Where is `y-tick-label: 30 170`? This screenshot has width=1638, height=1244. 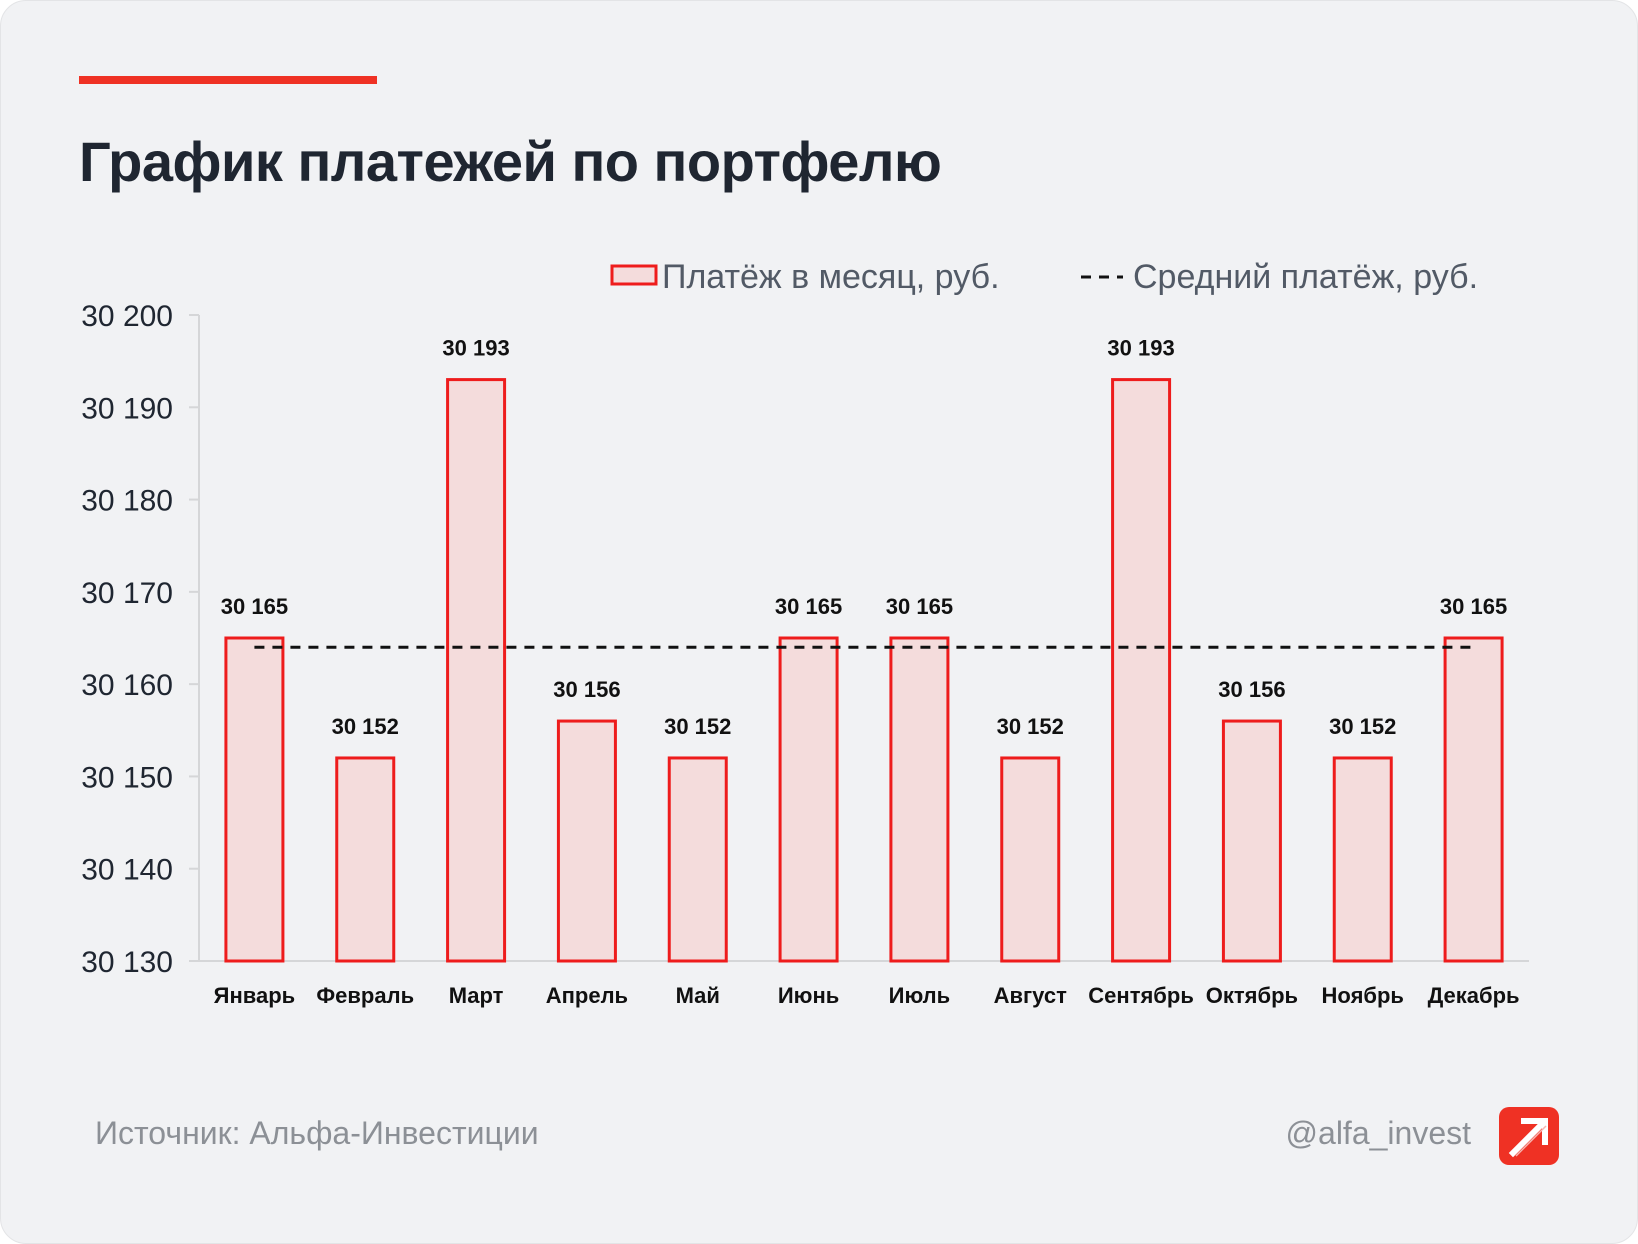 y-tick-label: 30 170 is located at coordinates (127, 593).